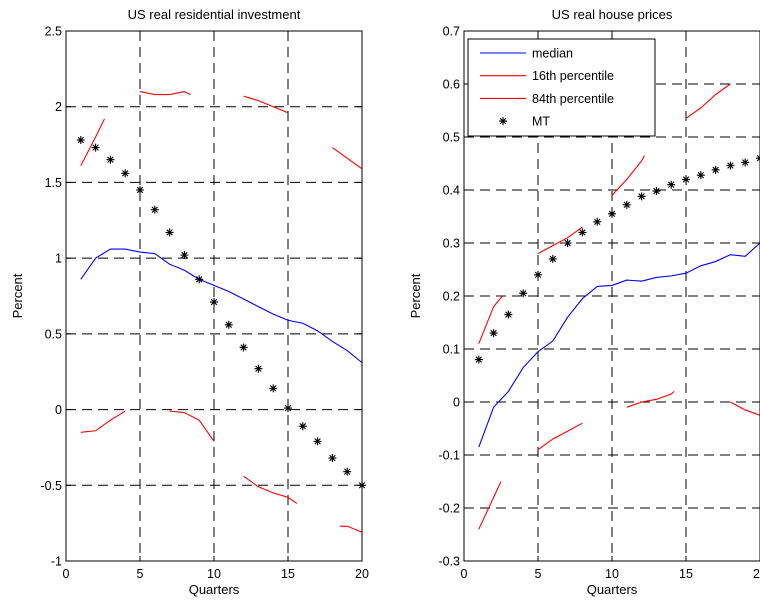 Image resolution: width=760 pixels, height=606 pixels. Describe the element at coordinates (449, 562) in the screenshot. I see `y-tick-label: -0.3` at that location.